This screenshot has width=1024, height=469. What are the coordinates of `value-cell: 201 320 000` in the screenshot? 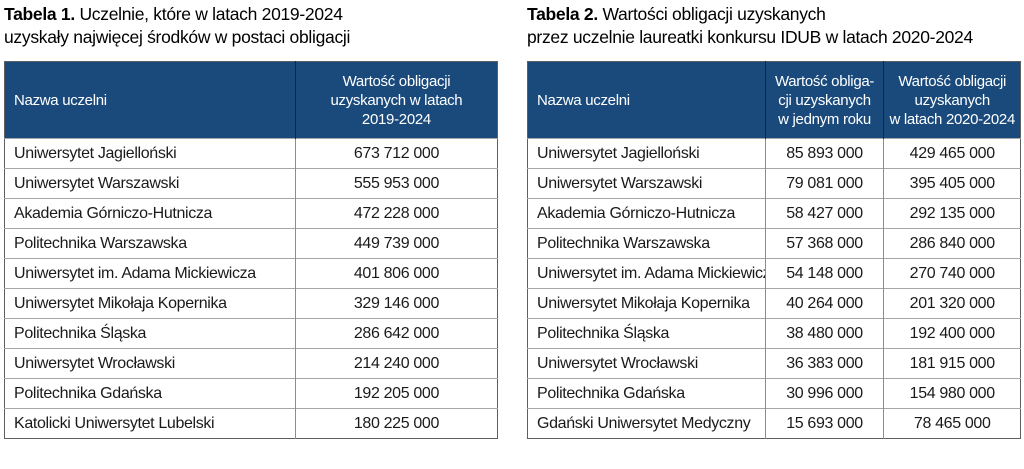 It's located at (952, 303).